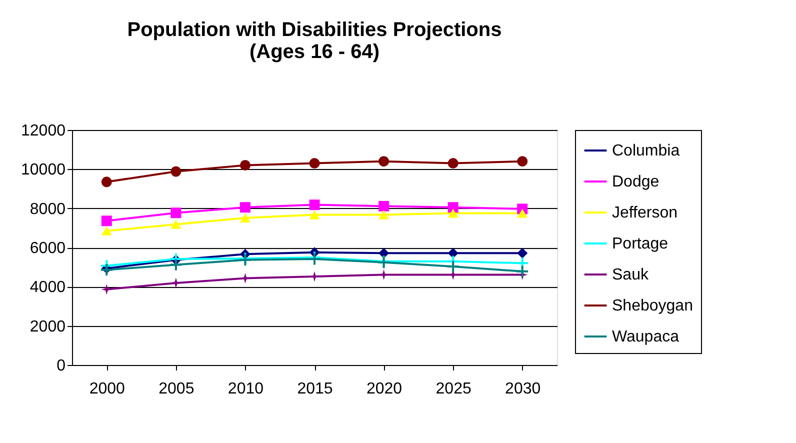 This screenshot has width=796, height=443. Describe the element at coordinates (176, 389) in the screenshot. I see `x-tick-label: 2005` at that location.